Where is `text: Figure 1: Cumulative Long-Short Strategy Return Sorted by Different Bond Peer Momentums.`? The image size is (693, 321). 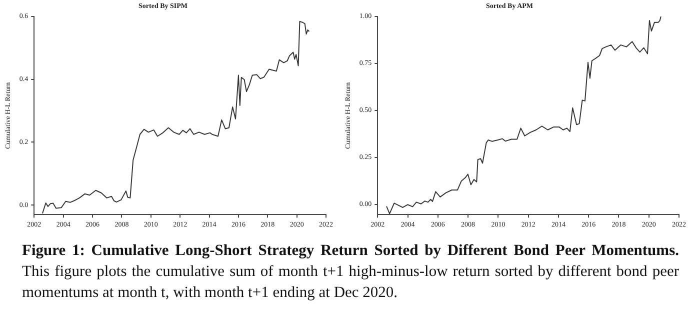
text: Figure 1: Cumulative Long-Short Strategy Return Sorted by Different Bond Peer Momentums. is located at coordinates (350, 250).